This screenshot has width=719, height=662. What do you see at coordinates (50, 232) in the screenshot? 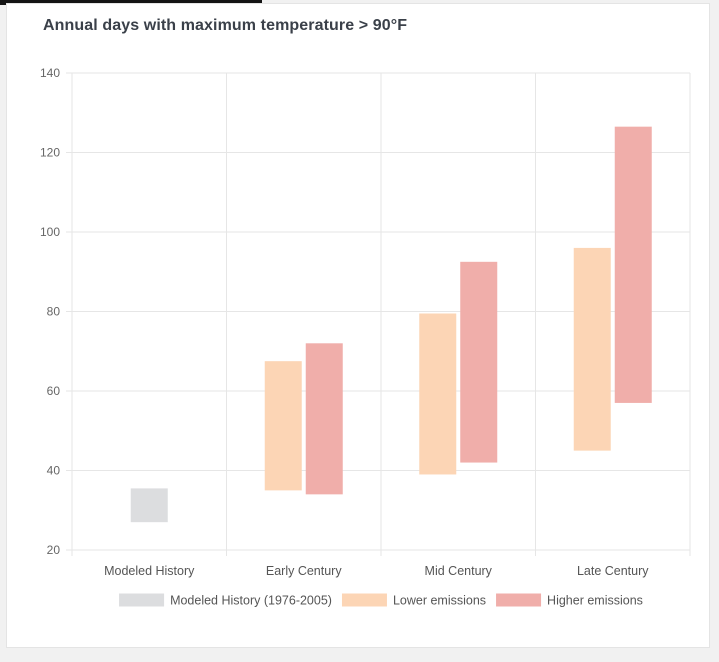
I see `y-tick-label: 100` at bounding box center [50, 232].